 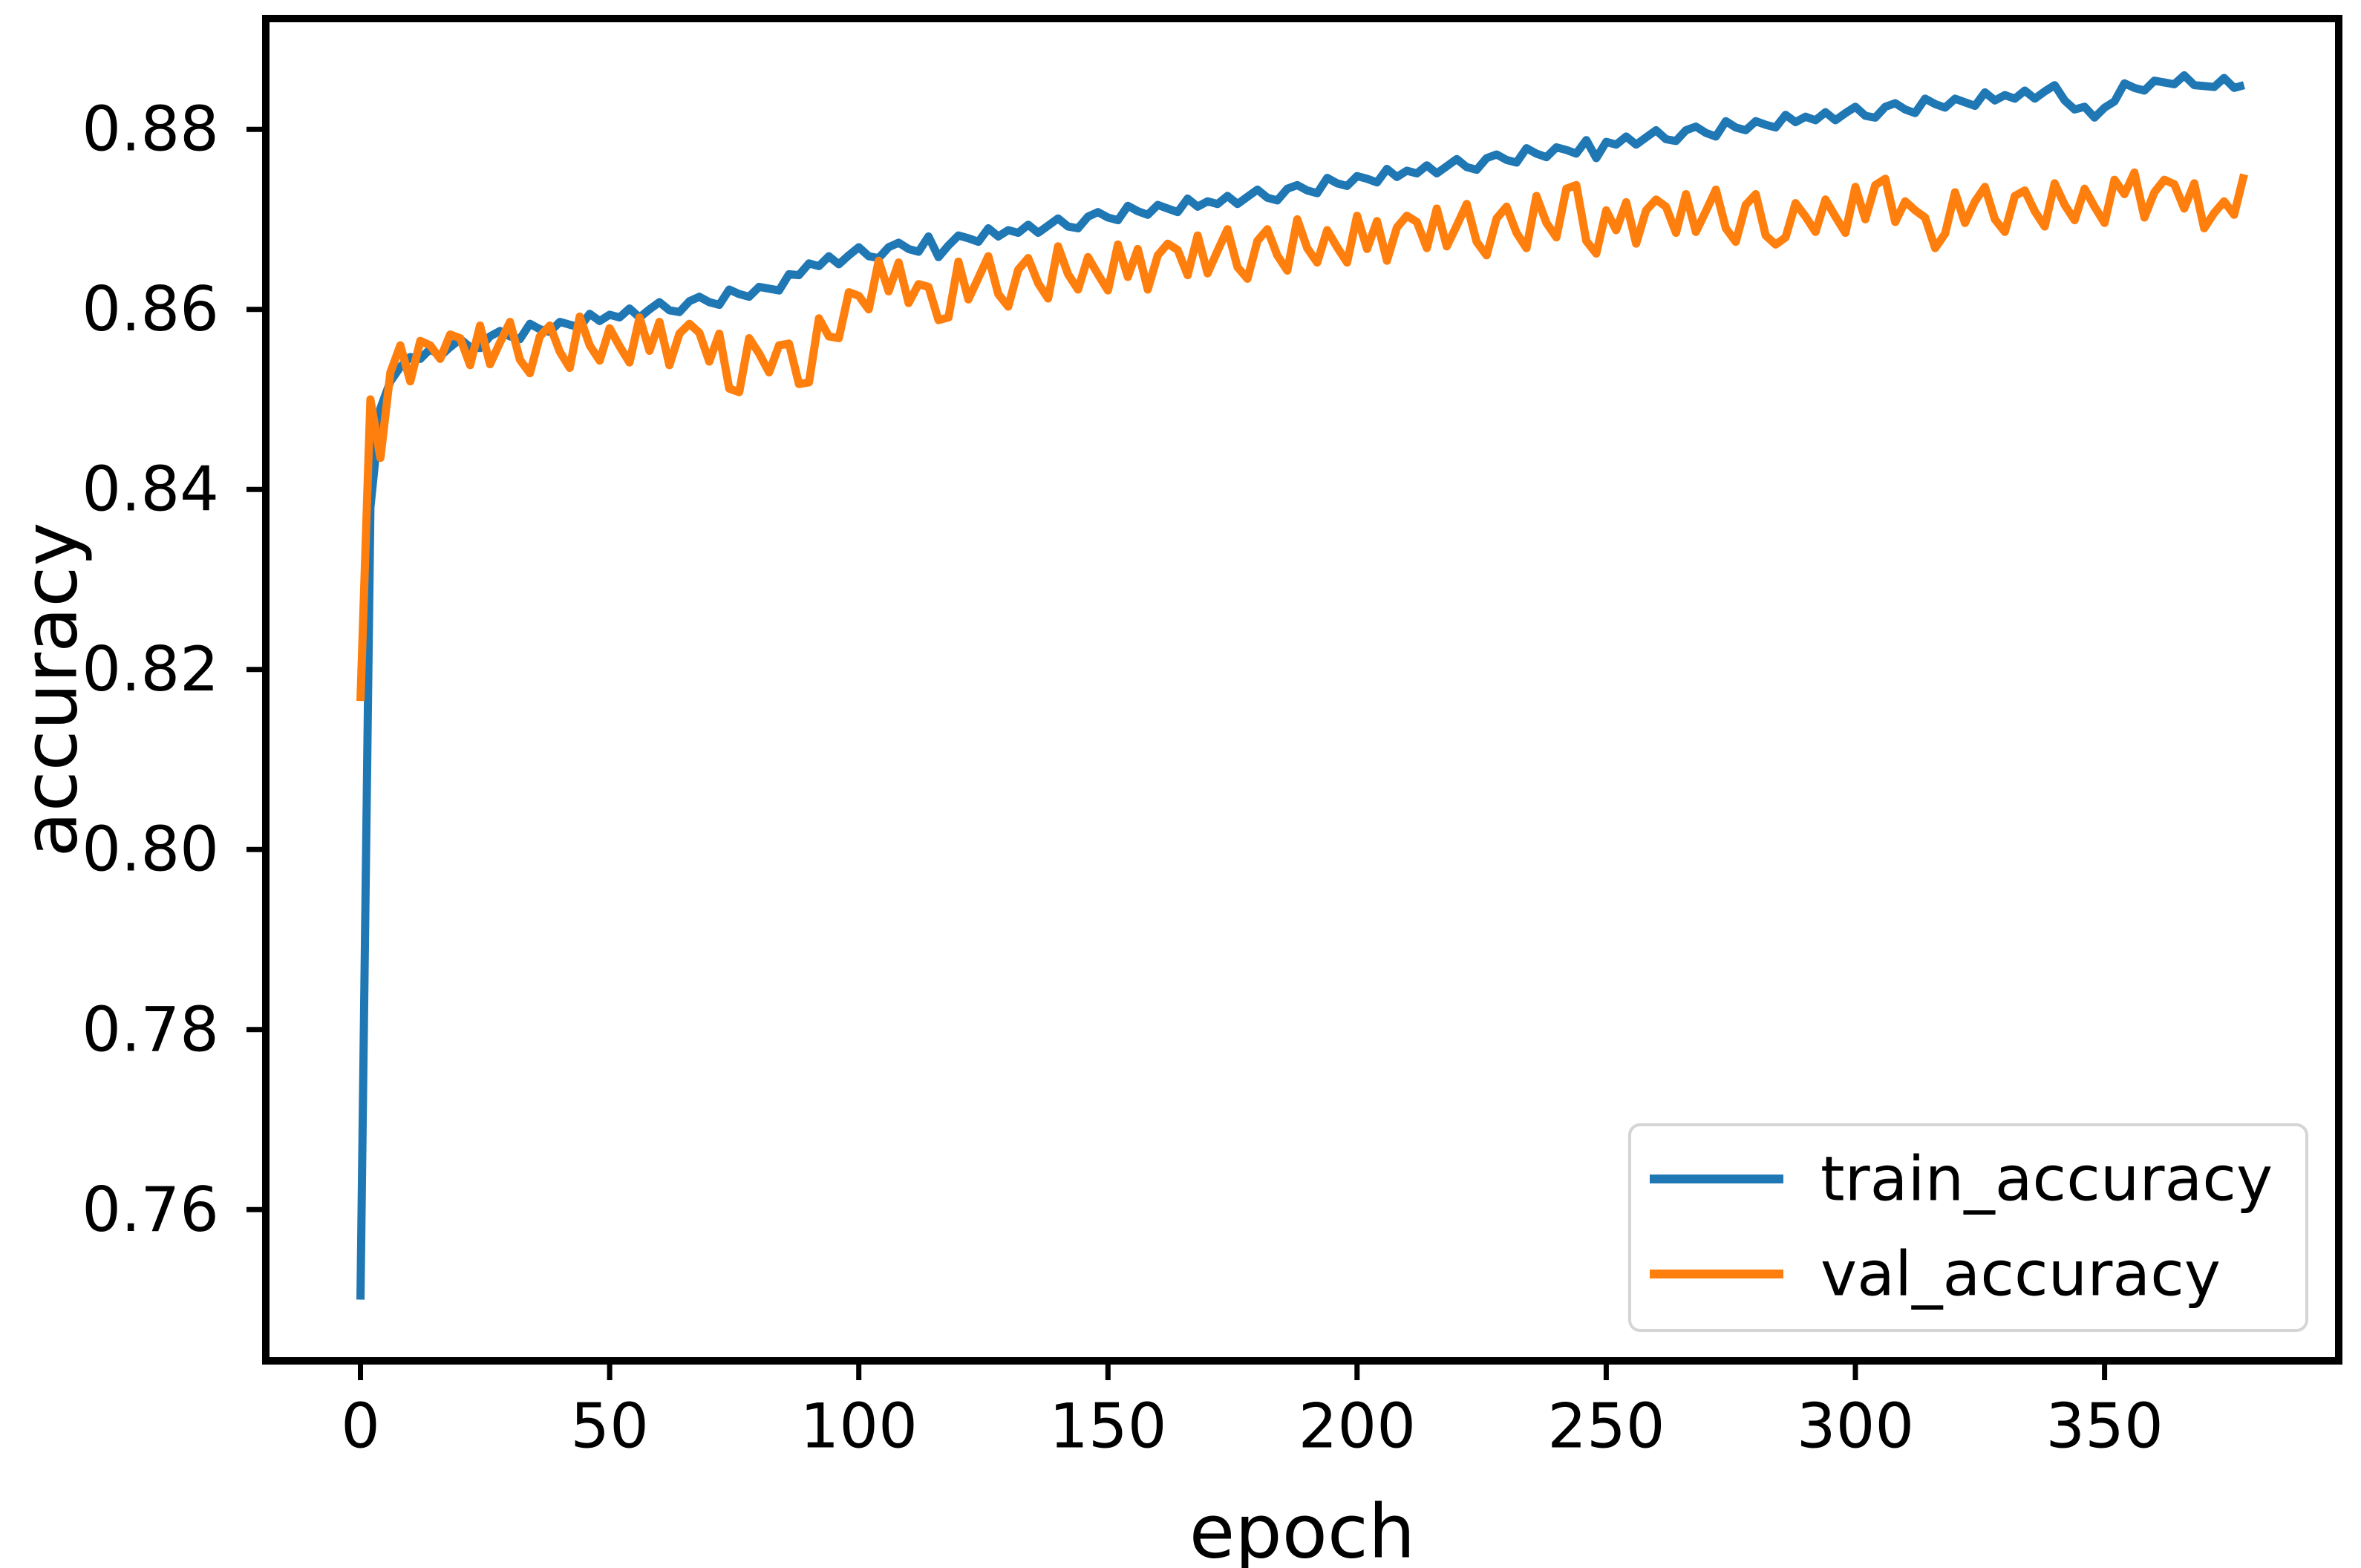 I want to click on y-tick-label: 0.78, so click(x=150, y=1029).